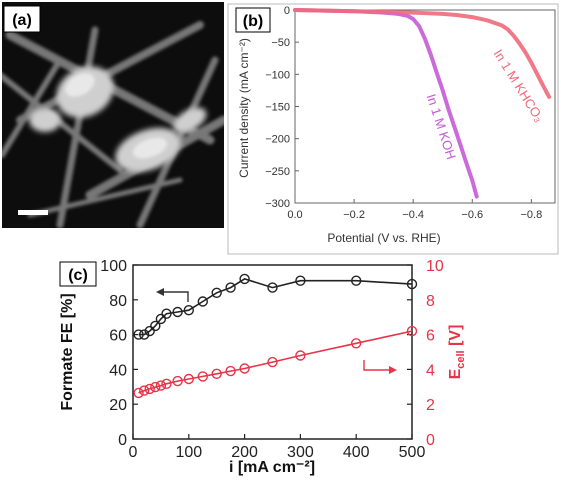  What do you see at coordinates (277, 140) in the screenshot?
I see `chart-b-y-tick-label: −200` at bounding box center [277, 140].